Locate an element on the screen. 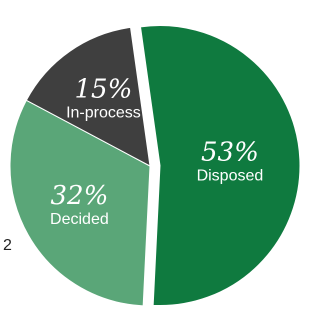 The width and height of the screenshot is (327, 328). slice-value-label: 53% is located at coordinates (230, 152).